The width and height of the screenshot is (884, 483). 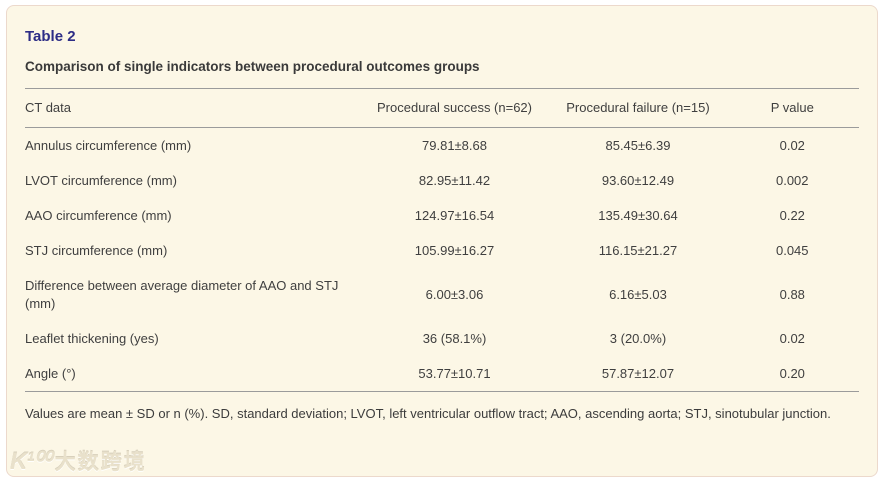 What do you see at coordinates (638, 180) in the screenshot?
I see `failure-value-cell: 93.60±12.49` at bounding box center [638, 180].